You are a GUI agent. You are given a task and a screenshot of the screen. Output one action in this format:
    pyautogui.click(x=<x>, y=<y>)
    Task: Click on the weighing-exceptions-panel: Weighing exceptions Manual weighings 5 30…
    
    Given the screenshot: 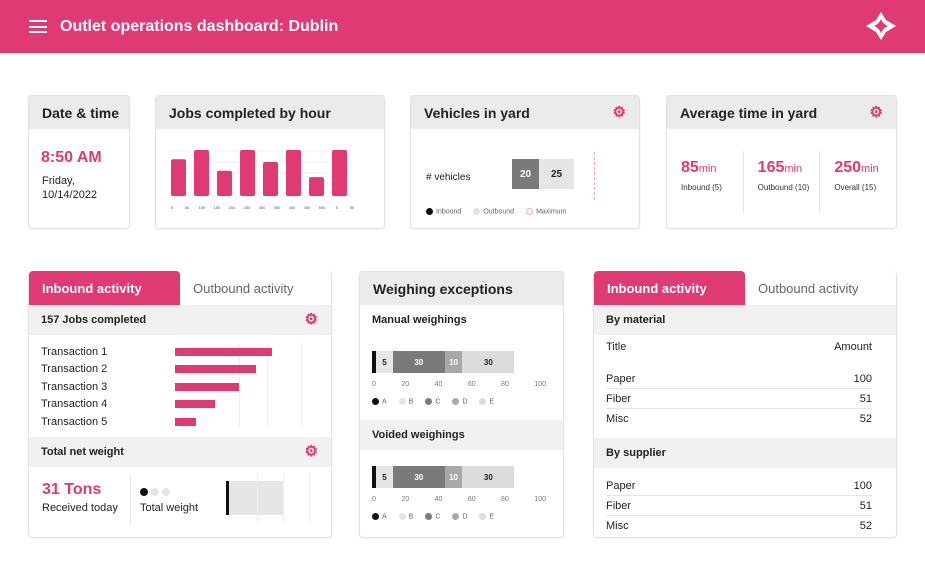 What is the action you would take?
    pyautogui.click(x=461, y=404)
    